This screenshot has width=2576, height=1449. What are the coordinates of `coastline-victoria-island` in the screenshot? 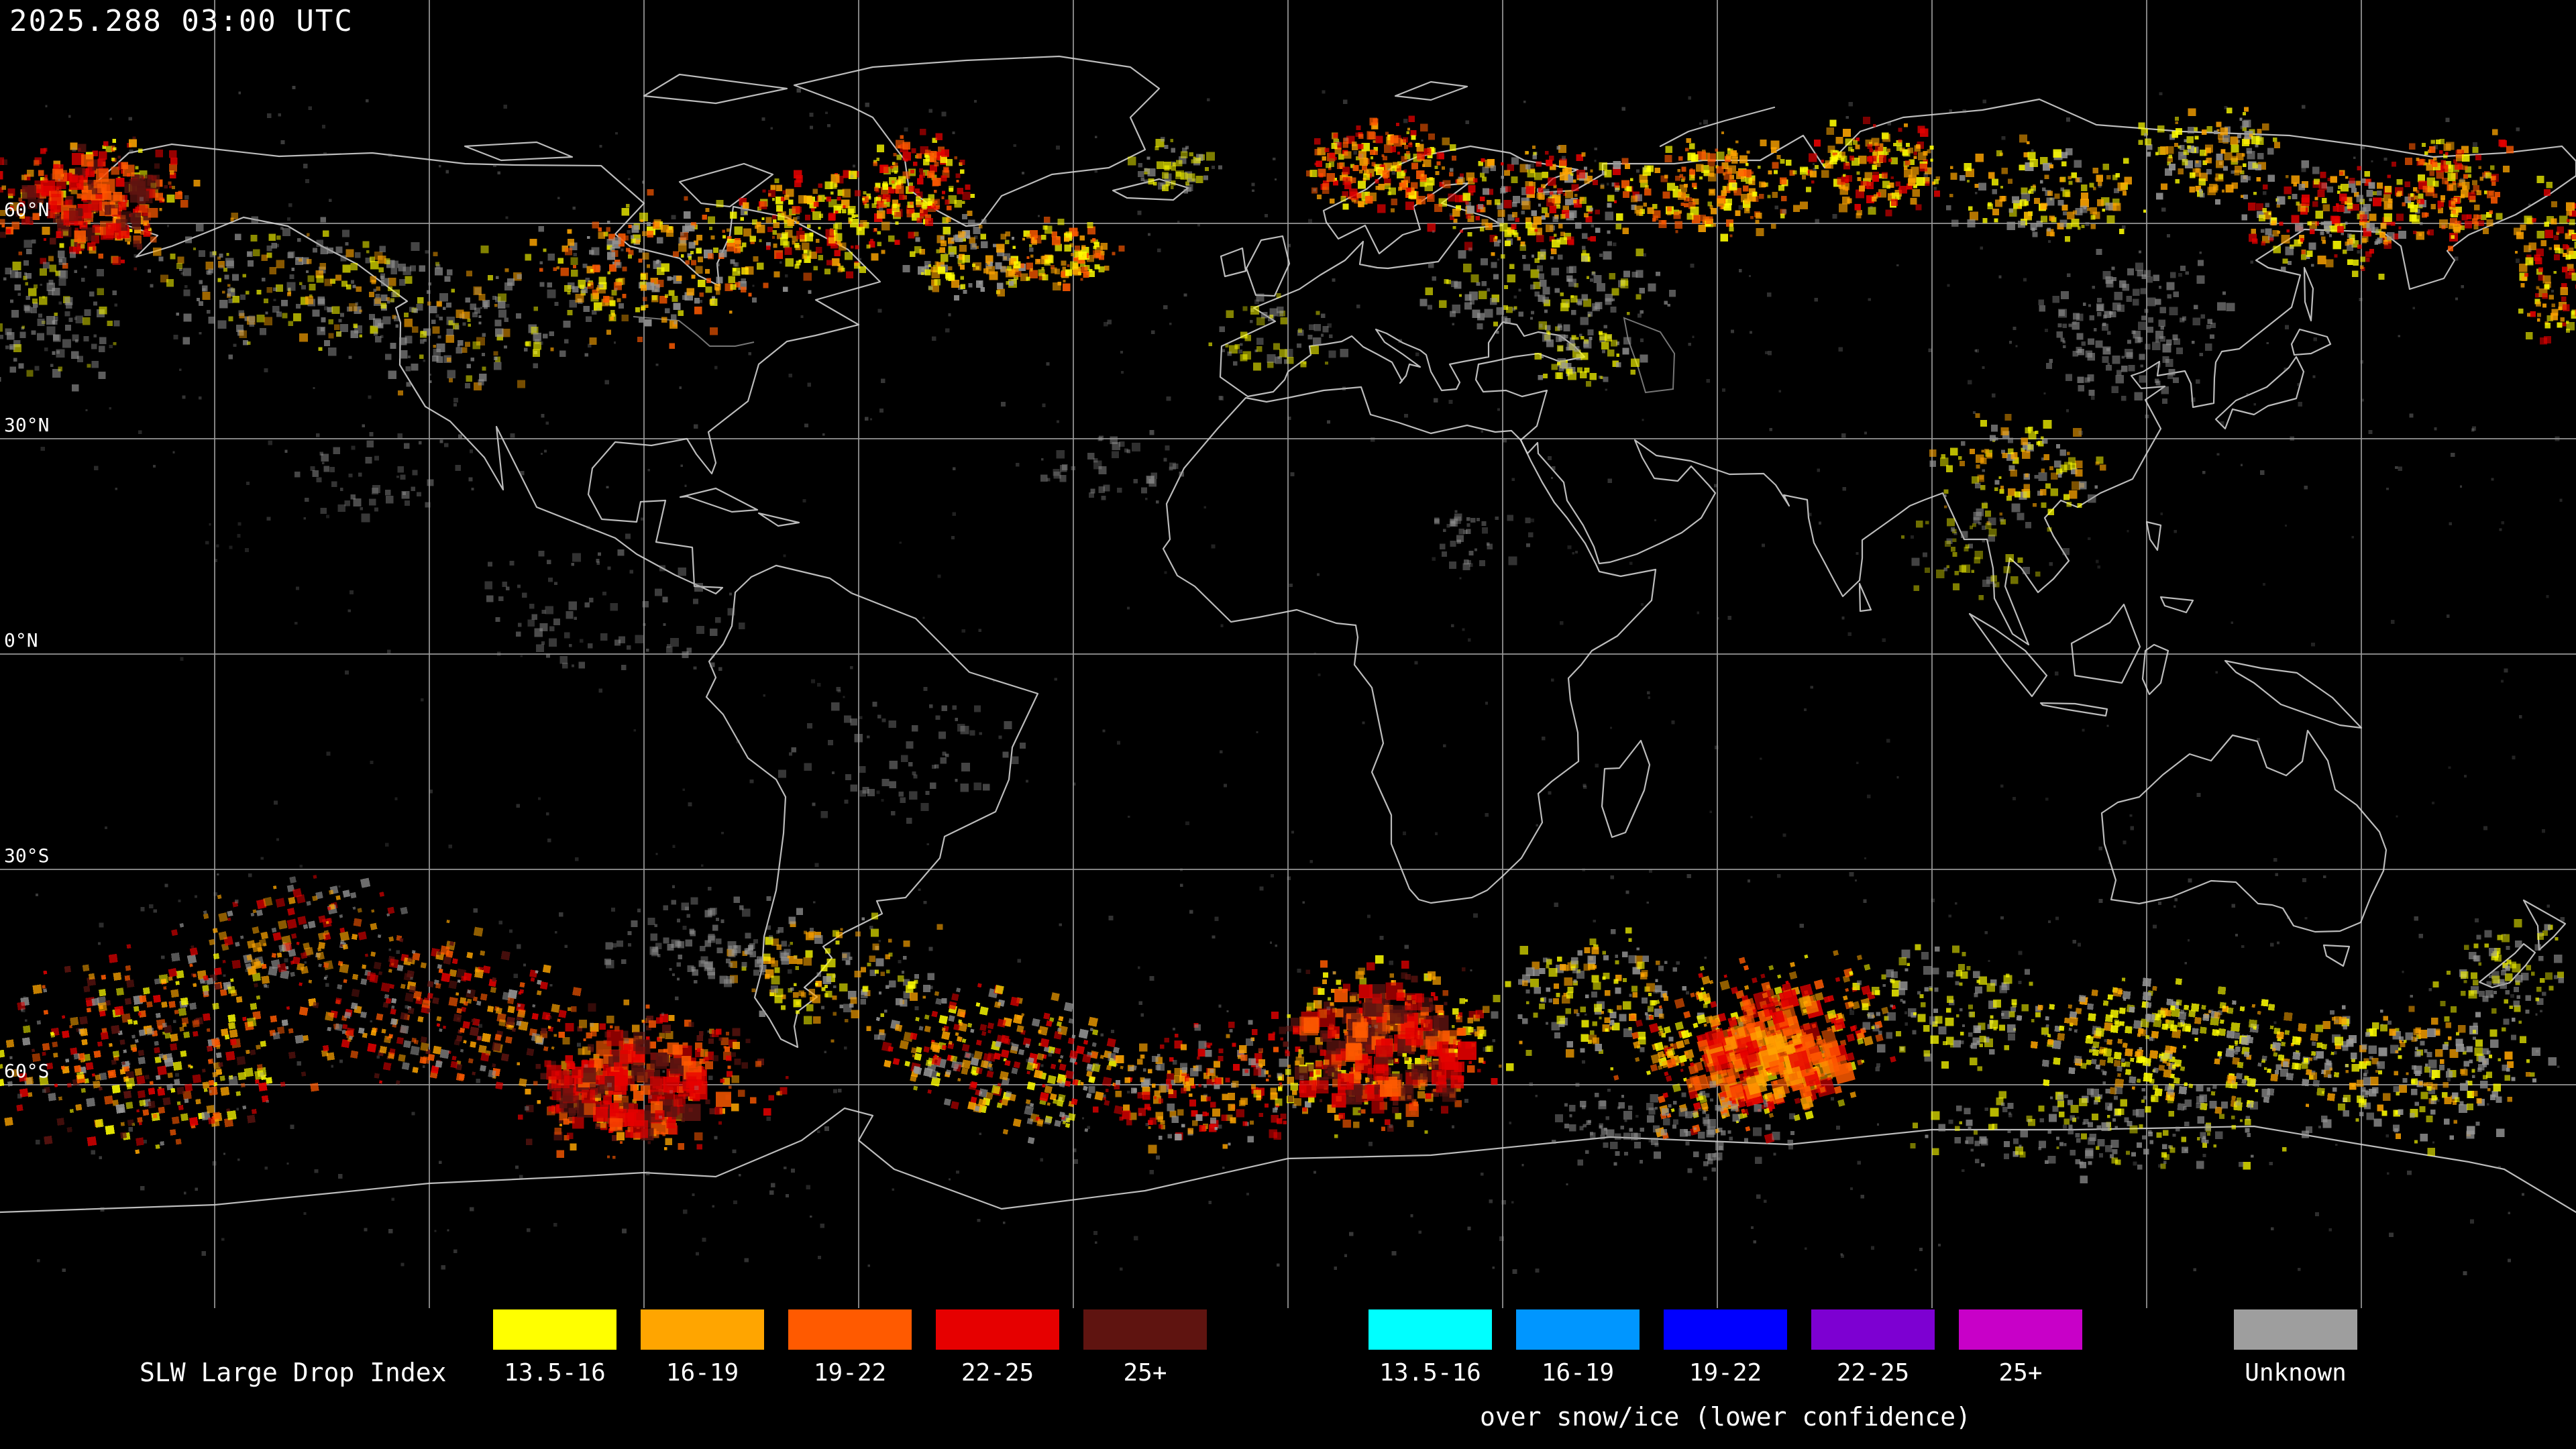 It's located at (519, 151).